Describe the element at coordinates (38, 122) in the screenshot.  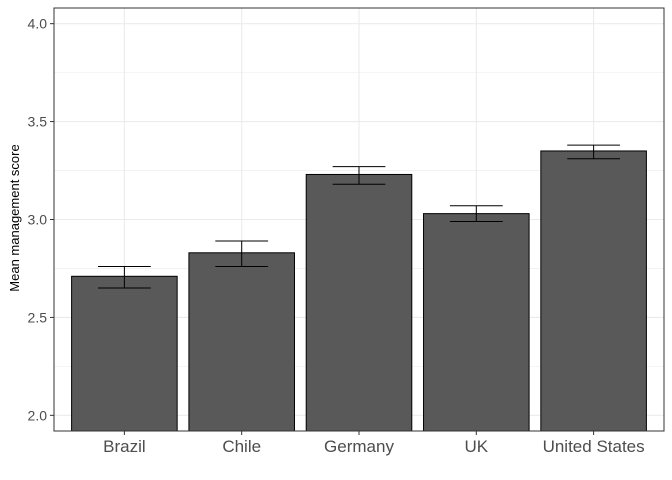
I see `y-tick-label: 3.5` at that location.